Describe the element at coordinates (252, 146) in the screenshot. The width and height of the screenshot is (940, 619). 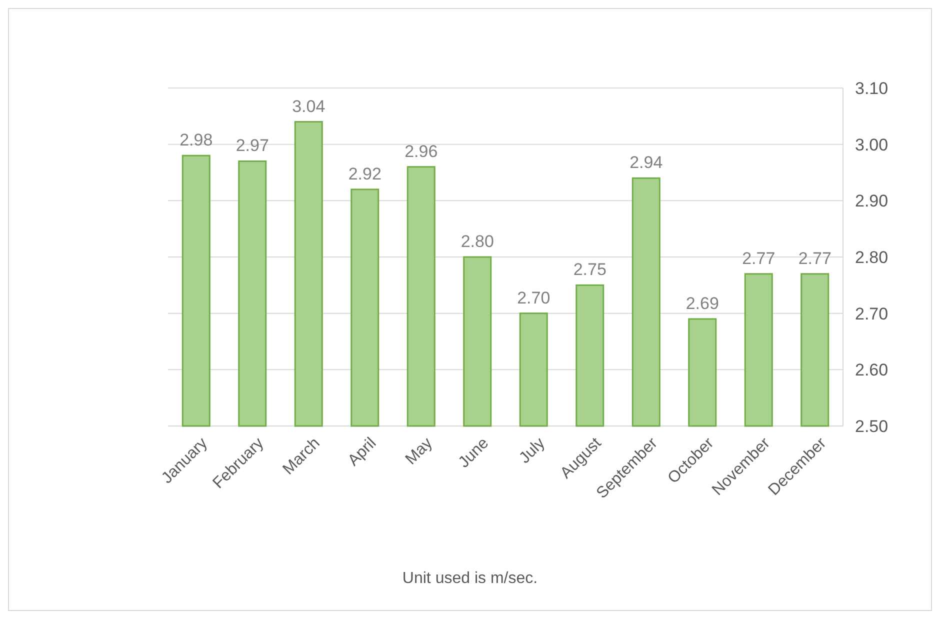
I see `data-label: 2.97` at that location.